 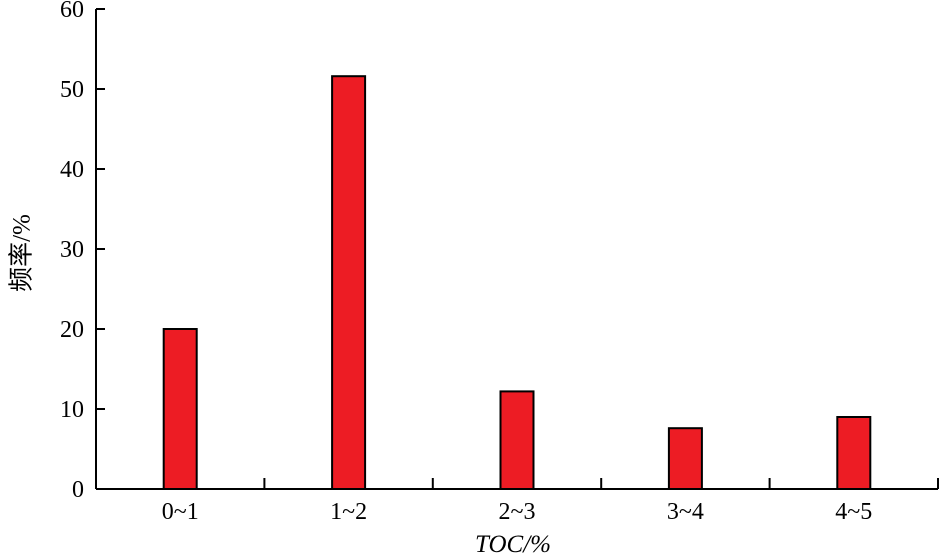 What do you see at coordinates (348, 512) in the screenshot?
I see `x-tick-label: 1~2` at bounding box center [348, 512].